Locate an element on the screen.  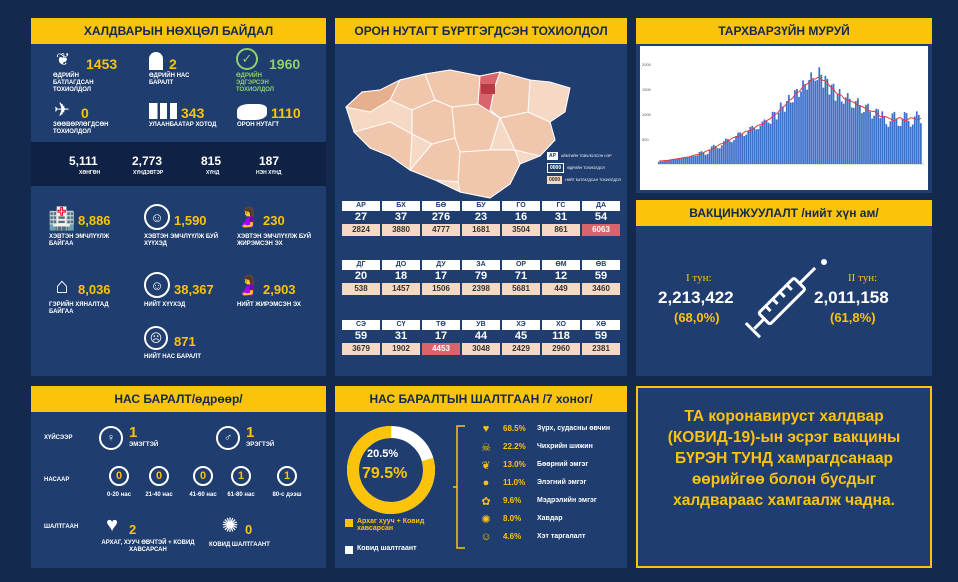
recovered-person-icon: ✓ is located at coordinates (247, 59).